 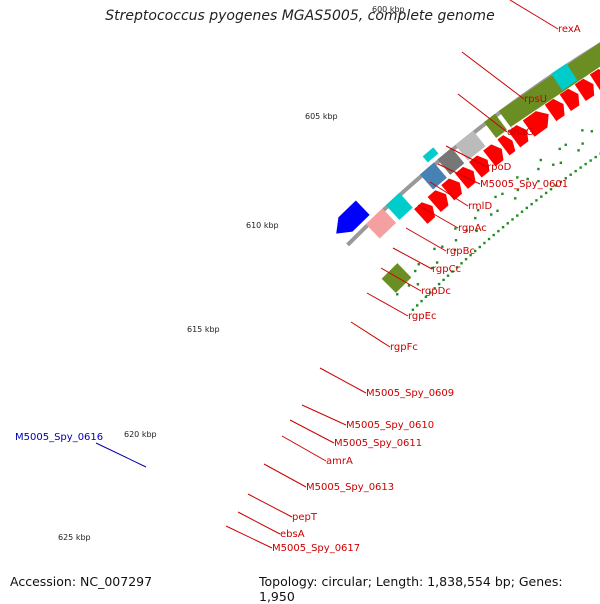 I want to click on tick-label: 620 kbp, so click(x=140, y=434).